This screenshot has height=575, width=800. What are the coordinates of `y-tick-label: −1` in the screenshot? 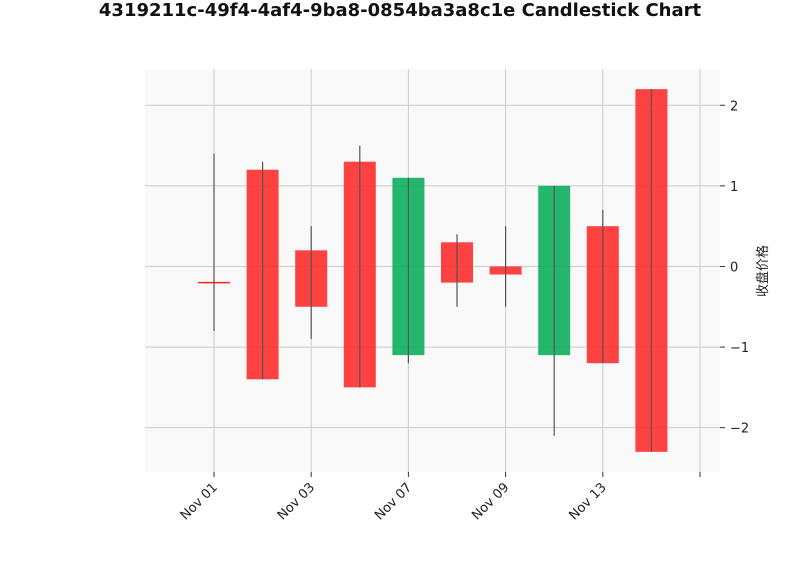 It's located at (739, 348).